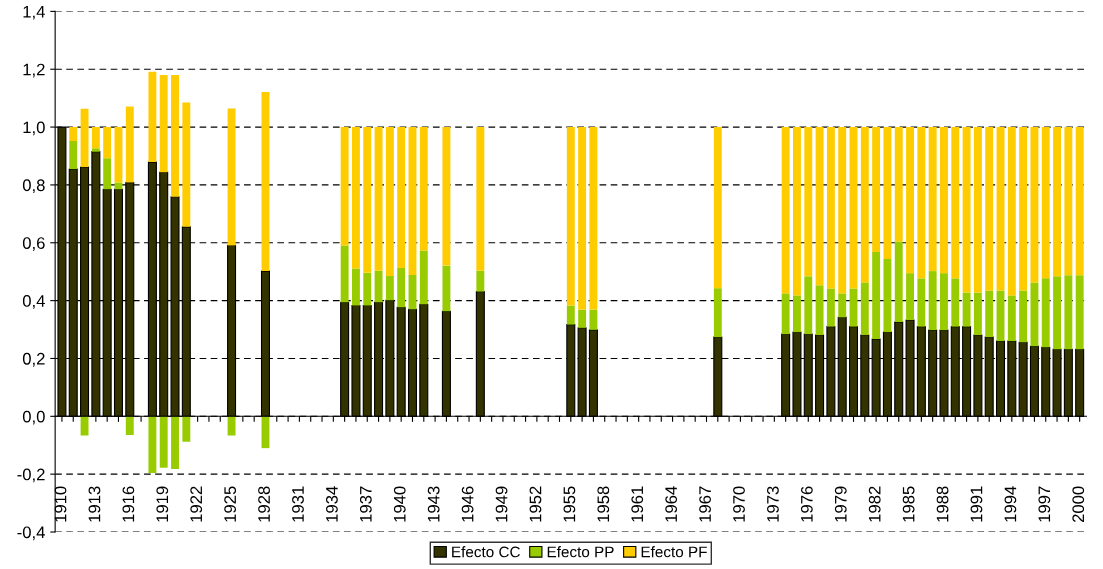 This screenshot has width=1103, height=569. What do you see at coordinates (196, 504) in the screenshot?
I see `x-tick-label: 1922` at bounding box center [196, 504].